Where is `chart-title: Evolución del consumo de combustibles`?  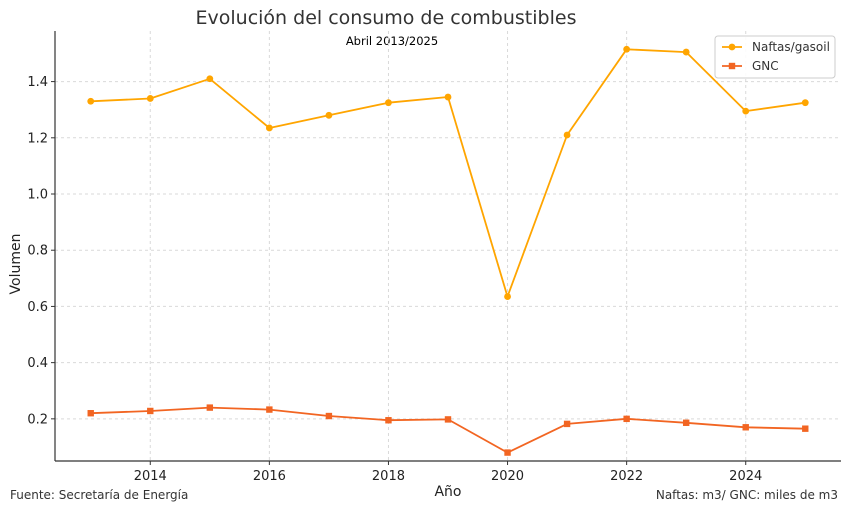
chart-title: Evolución del consumo de combustibles is located at coordinates (386, 18).